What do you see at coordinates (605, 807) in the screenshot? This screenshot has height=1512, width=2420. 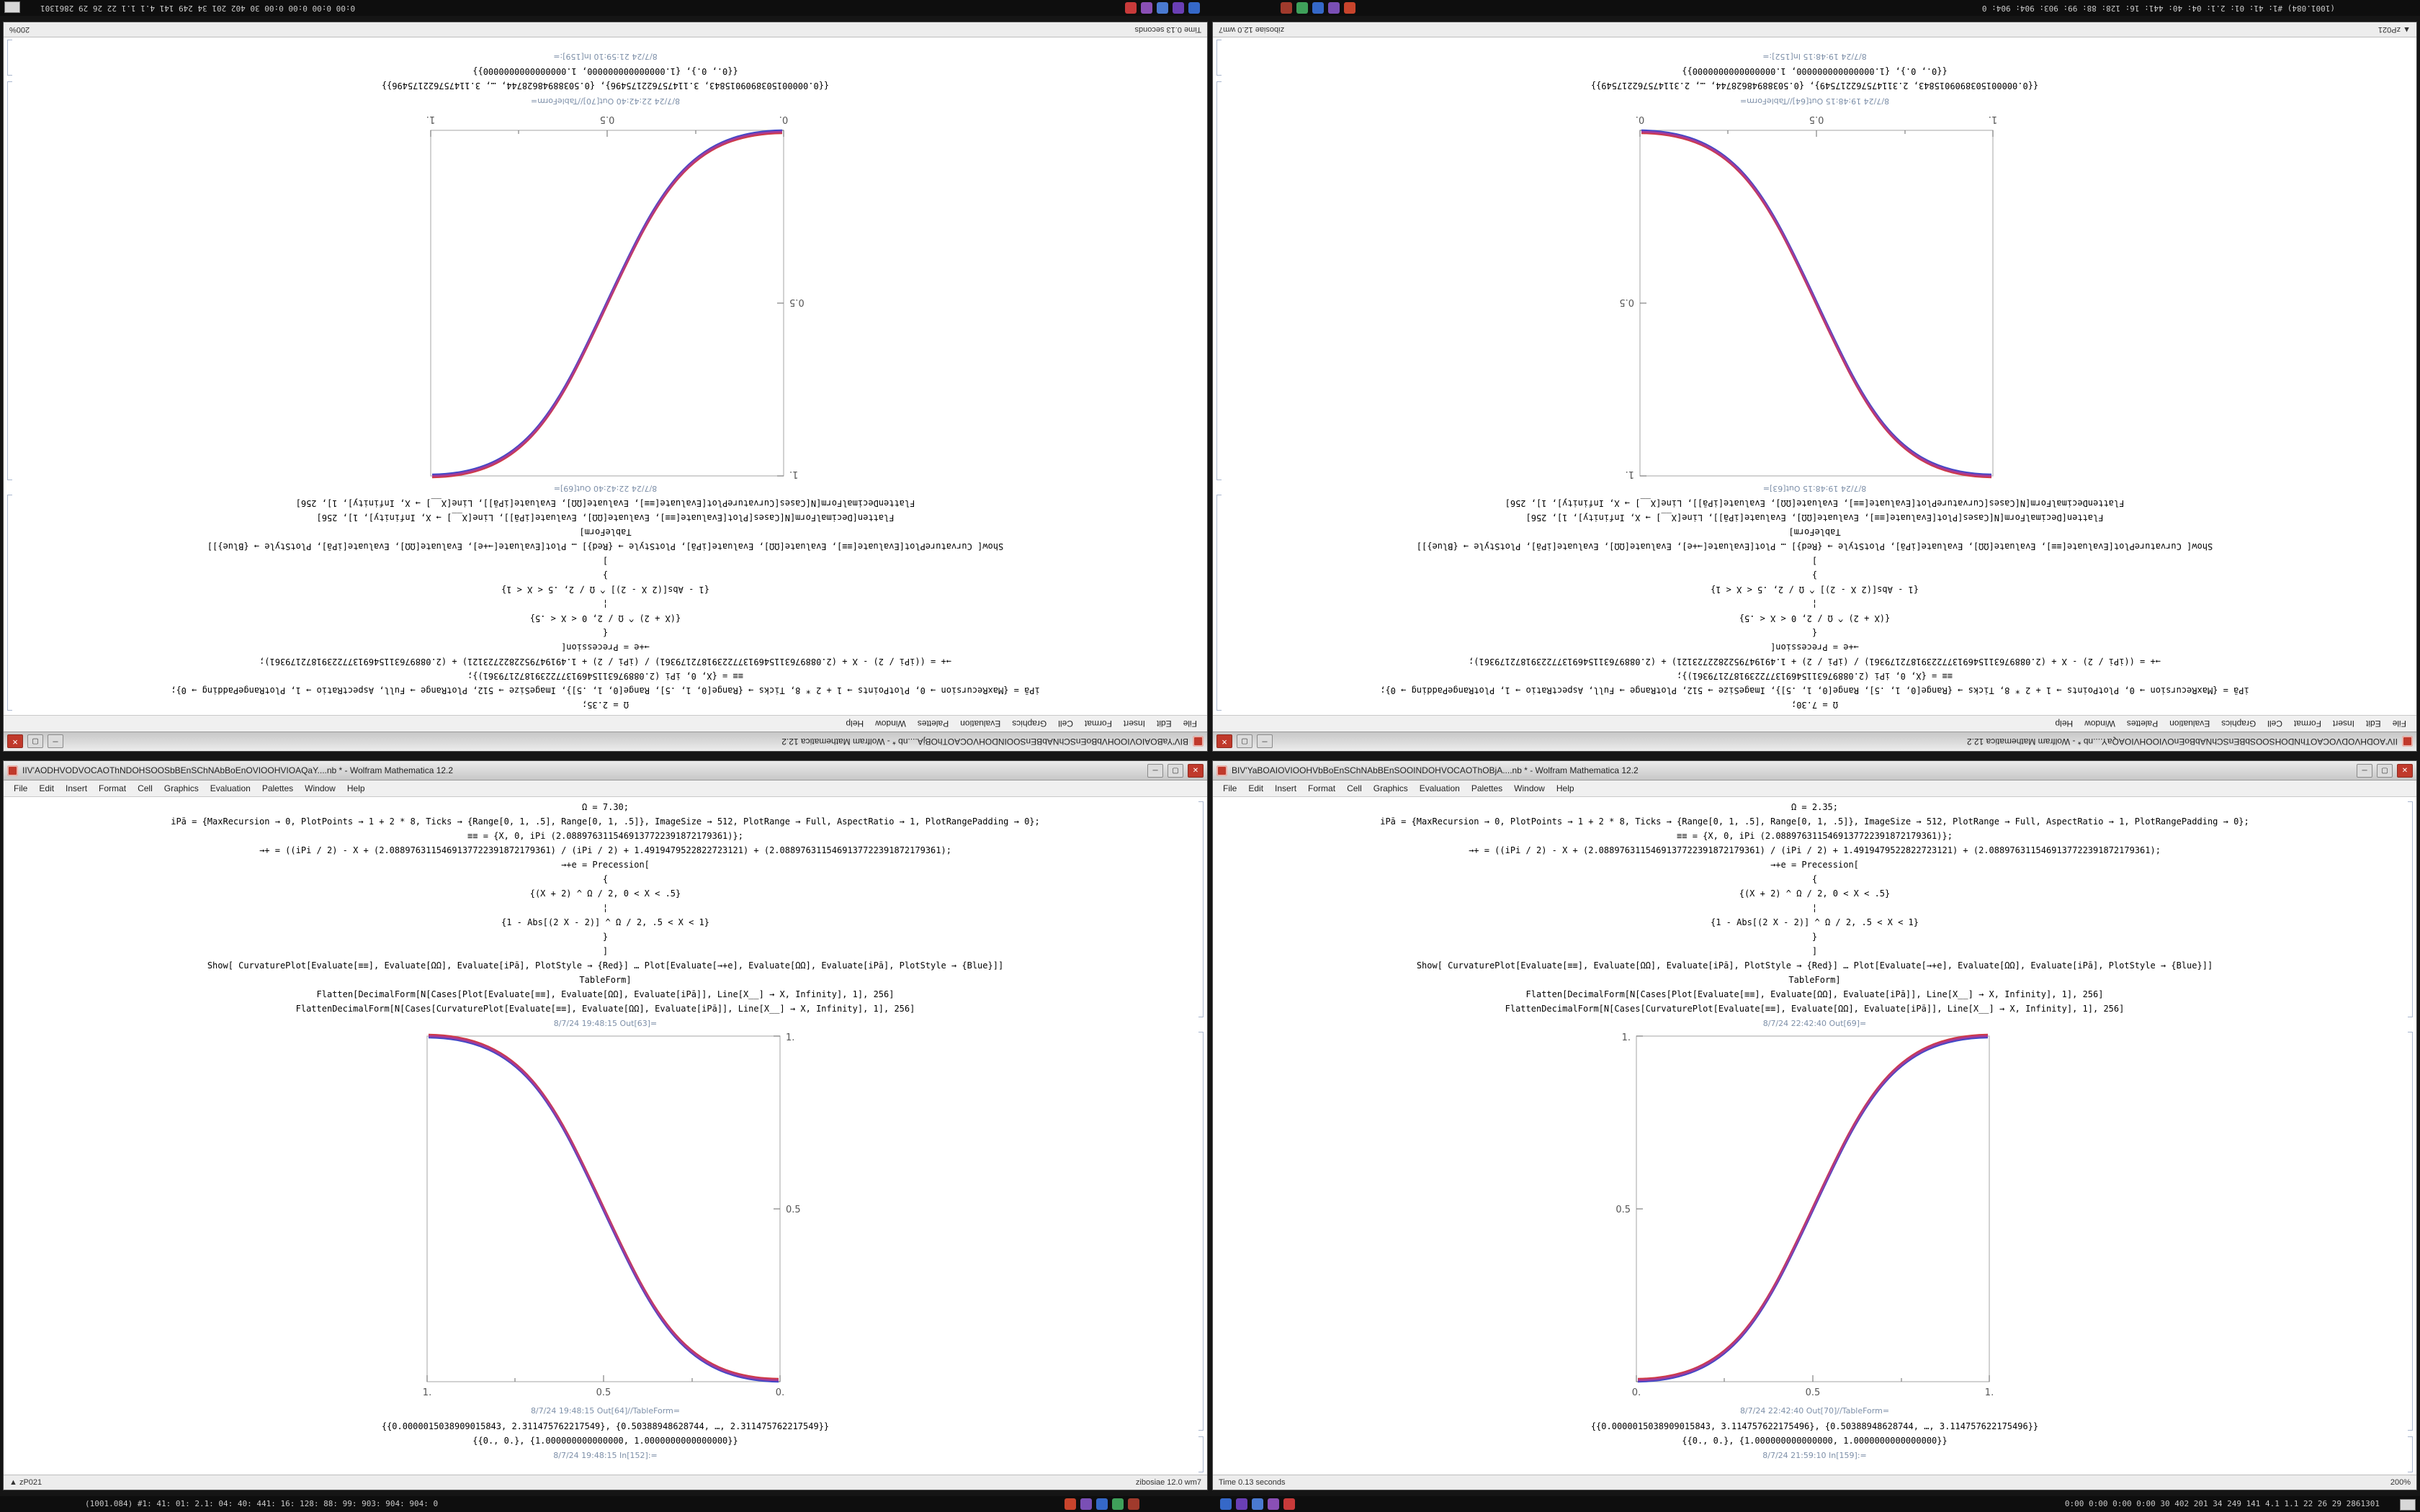 I see `input-cell-line: Ω = 7.30;` at bounding box center [605, 807].